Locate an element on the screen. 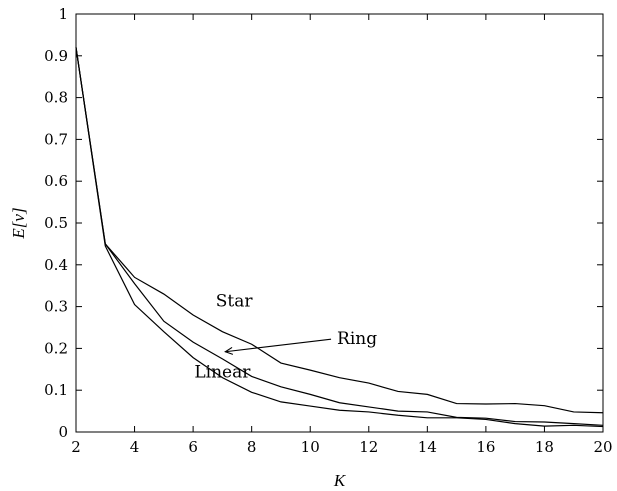  y-tick-label: 0.7 is located at coordinates (56, 139).